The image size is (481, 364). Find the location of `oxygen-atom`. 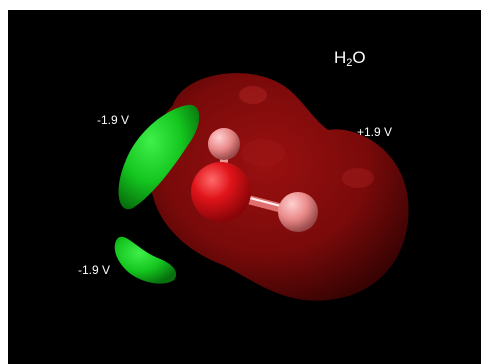

oxygen-atom is located at coordinates (221, 192).